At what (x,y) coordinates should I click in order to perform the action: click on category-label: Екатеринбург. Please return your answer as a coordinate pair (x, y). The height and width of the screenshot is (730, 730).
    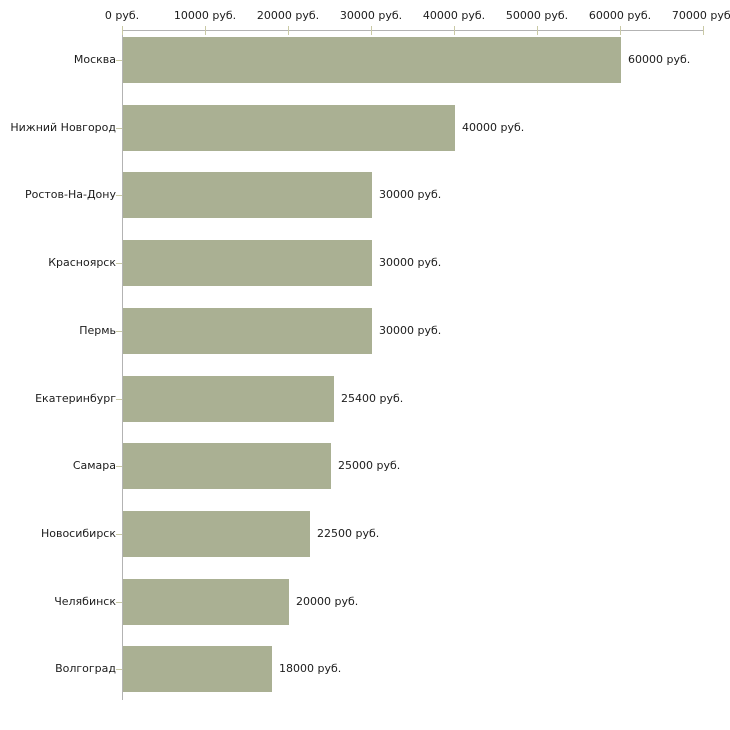
    Looking at the image, I should click on (75, 398).